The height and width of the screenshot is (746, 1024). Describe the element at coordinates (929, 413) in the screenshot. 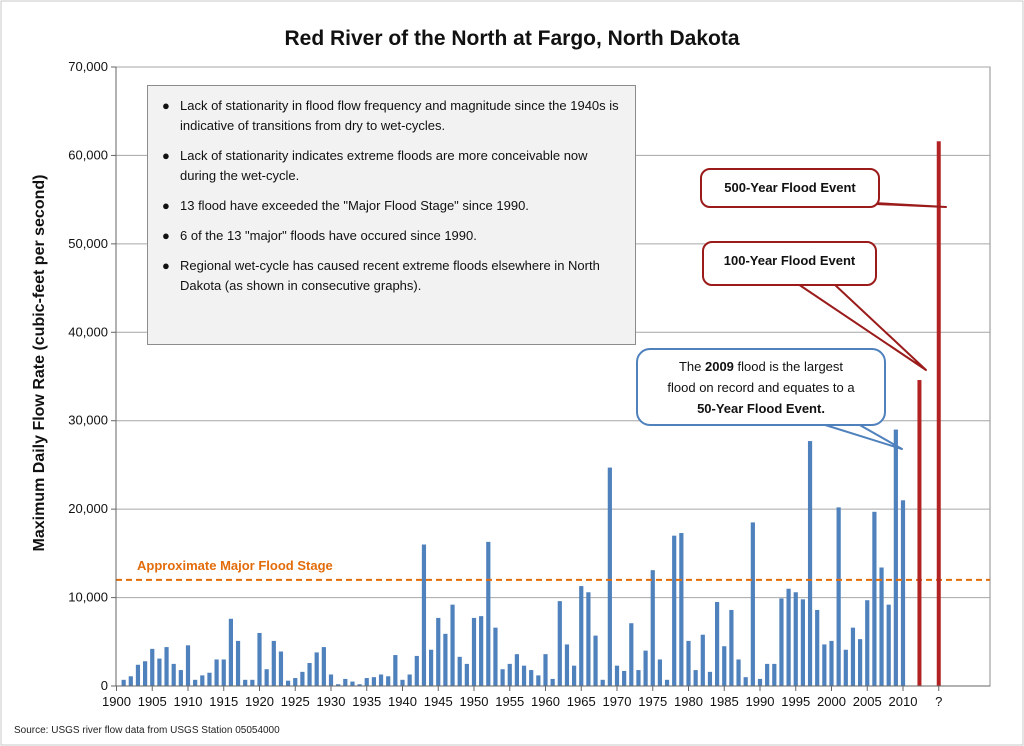

I see `projection-lines` at that location.